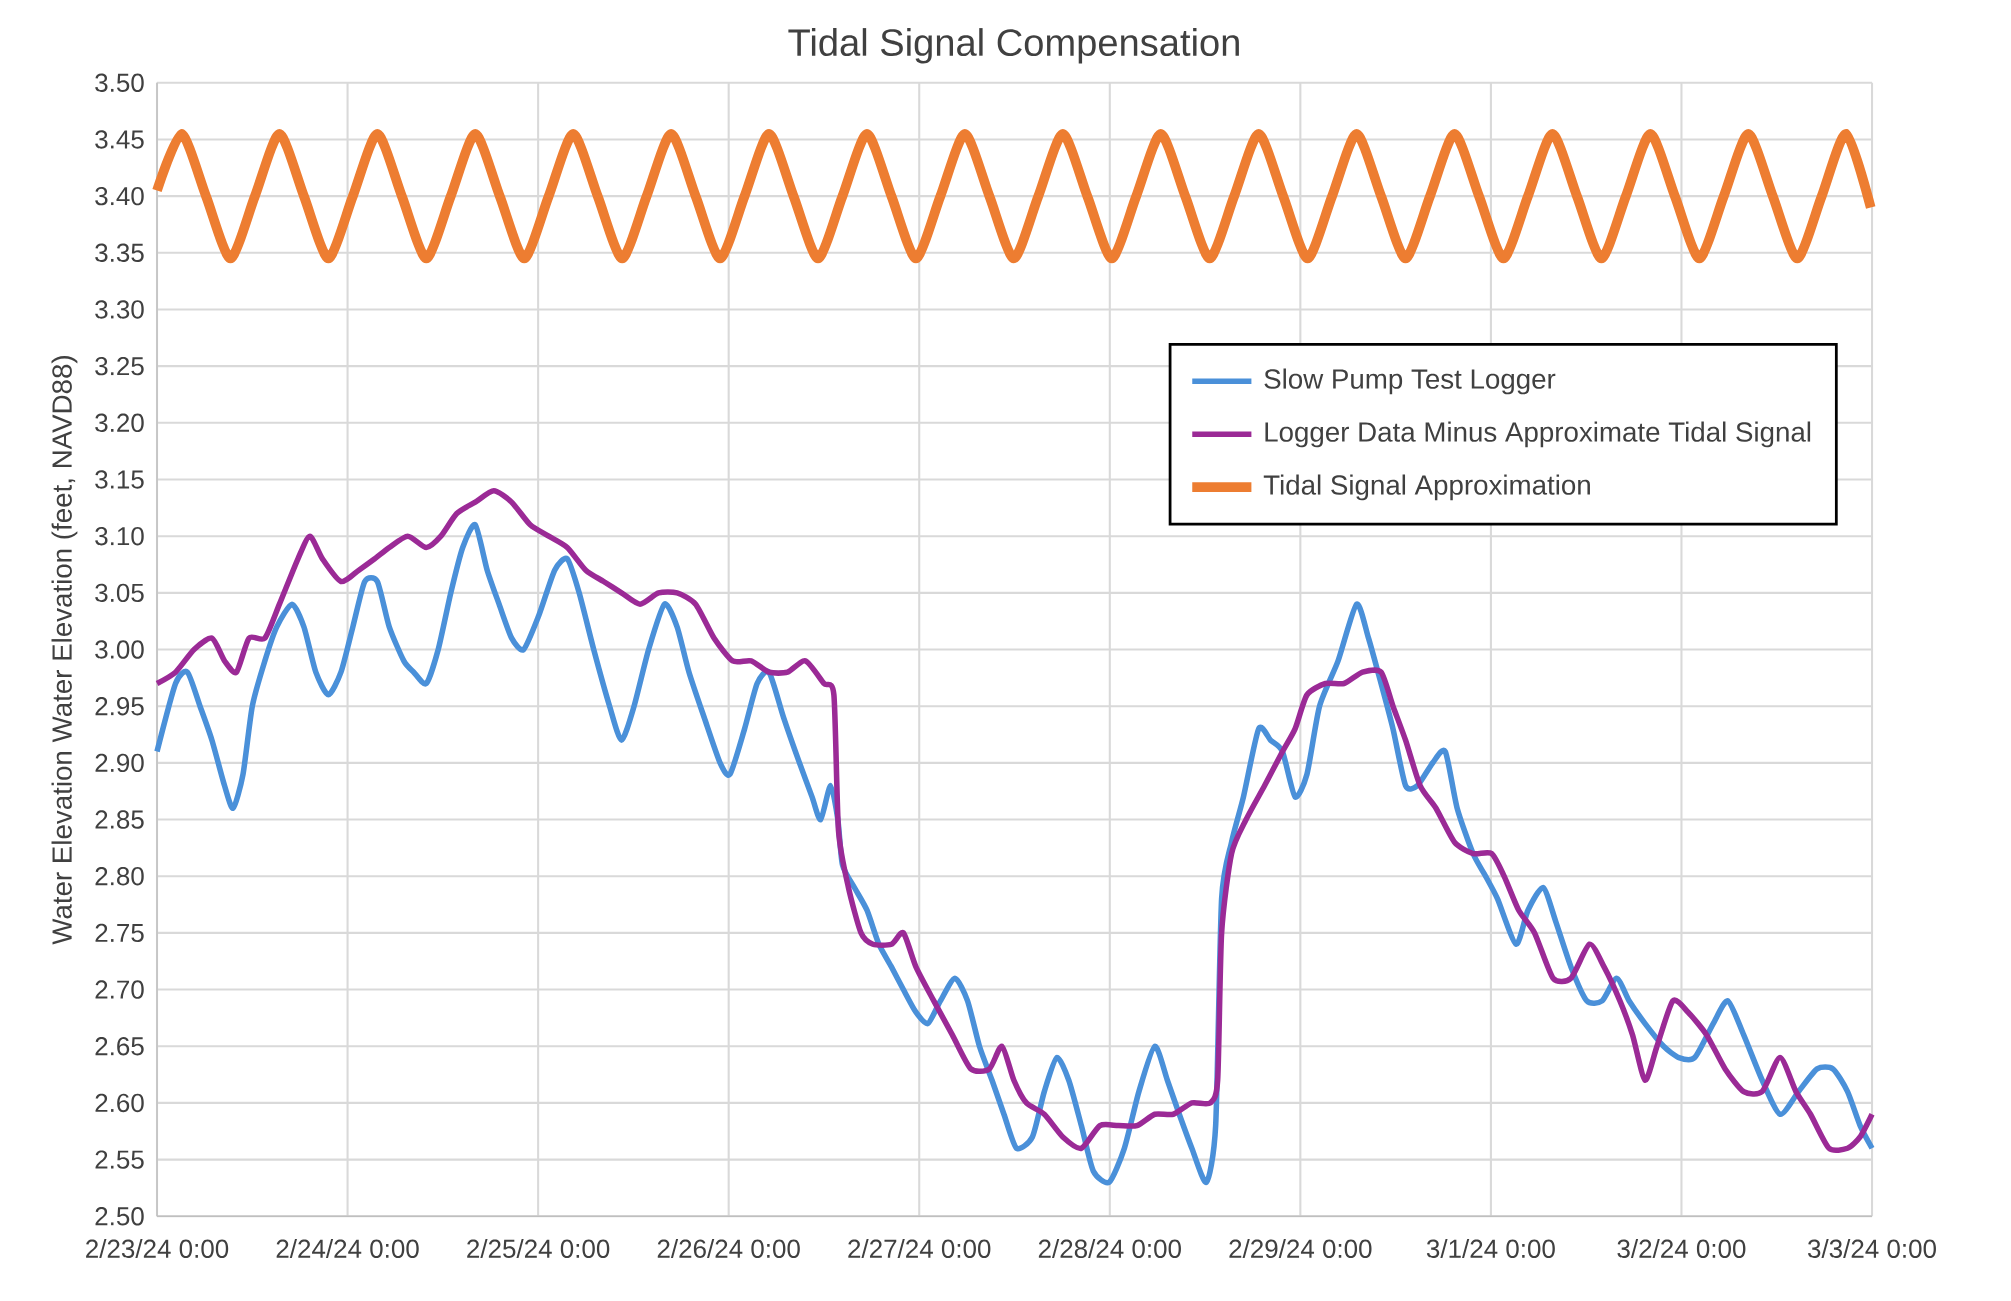 This screenshot has width=2011, height=1301. What do you see at coordinates (119, 593) in the screenshot?
I see `y-tick-label: 3.05` at bounding box center [119, 593].